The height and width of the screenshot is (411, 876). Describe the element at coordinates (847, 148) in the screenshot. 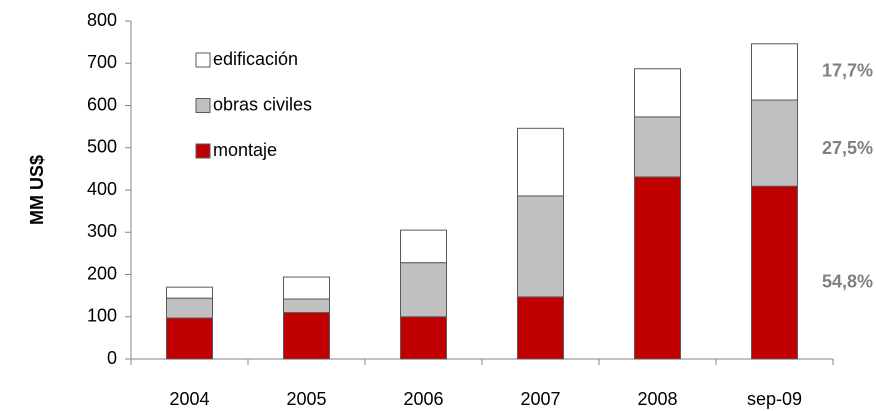

I see `annotation: 27,5%` at that location.